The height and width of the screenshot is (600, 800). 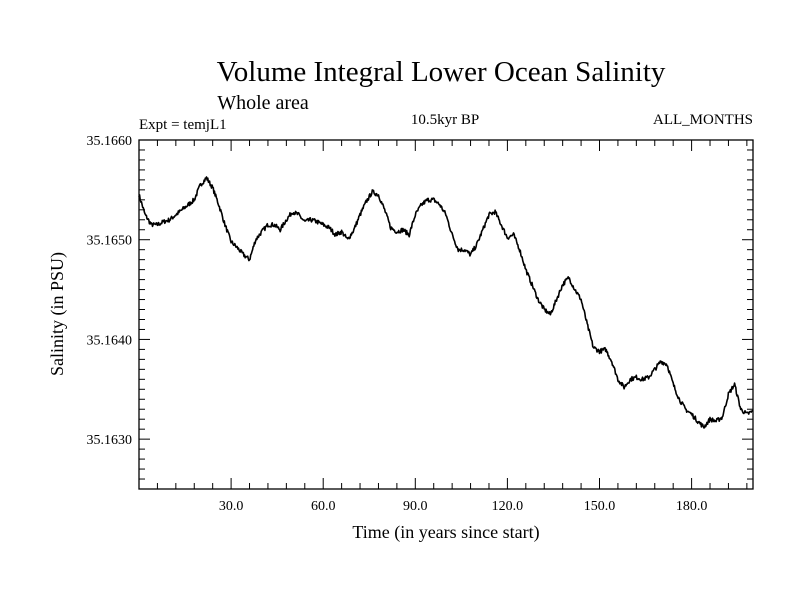 What do you see at coordinates (57, 314) in the screenshot?
I see `y-axis-label: Salinity (in PSU)` at bounding box center [57, 314].